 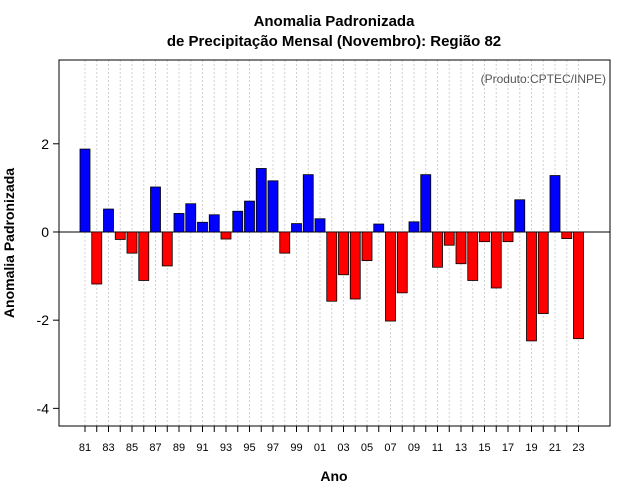 I want to click on bar-1993, so click(x=226, y=235).